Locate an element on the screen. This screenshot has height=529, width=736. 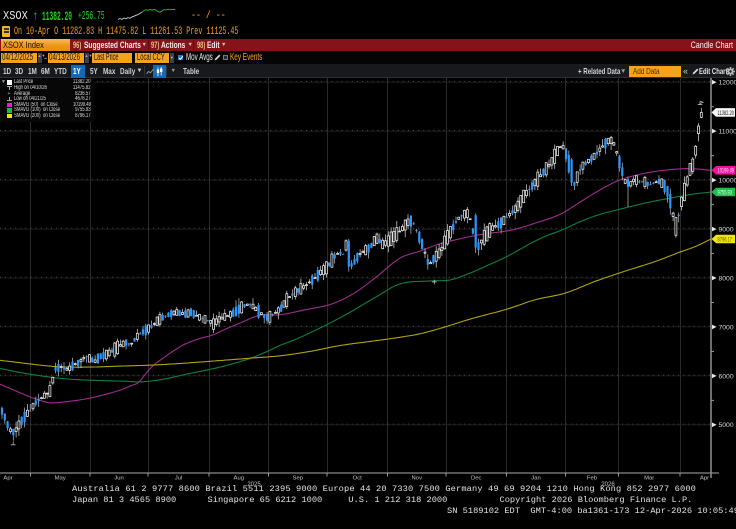
svg-text: 2026 is located at coordinates (608, 485).